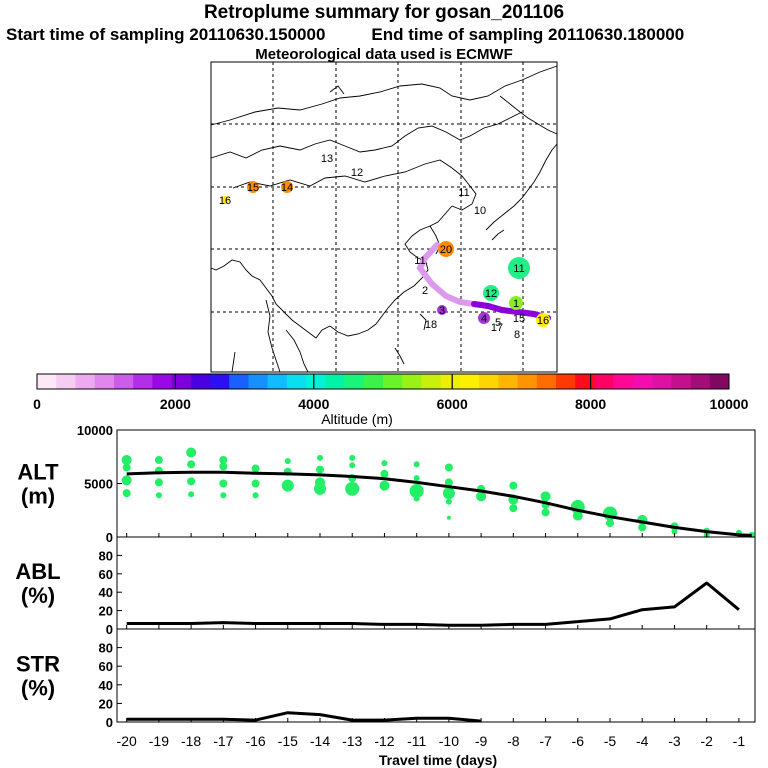  What do you see at coordinates (95, 430) in the screenshot?
I see `y-tick-label: 10000` at bounding box center [95, 430].